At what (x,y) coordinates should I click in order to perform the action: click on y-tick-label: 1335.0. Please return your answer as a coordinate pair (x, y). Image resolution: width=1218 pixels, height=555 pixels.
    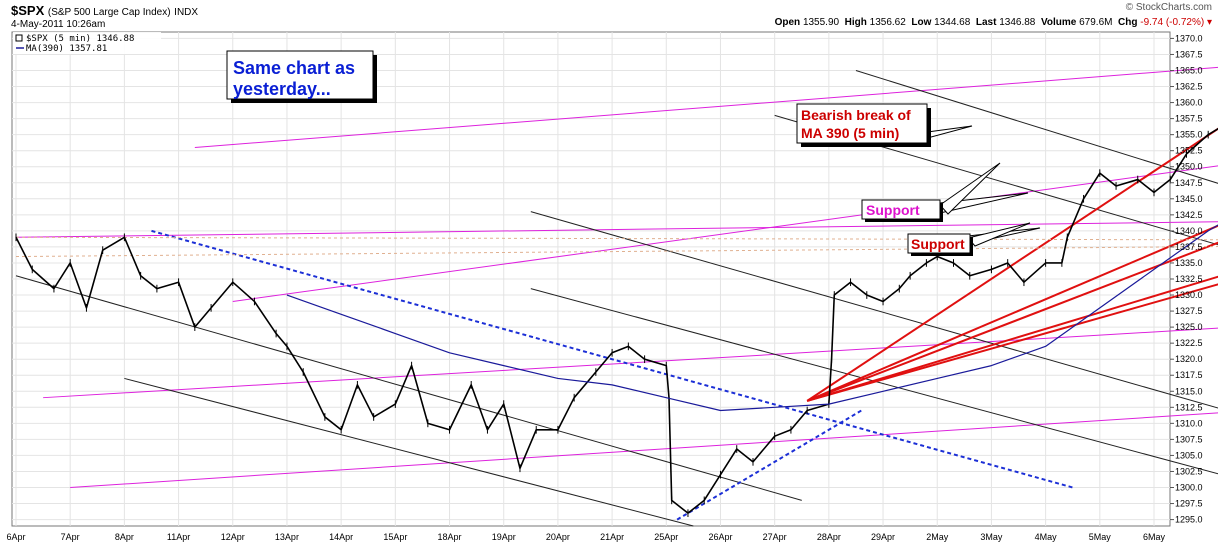
    Looking at the image, I should click on (1189, 263).